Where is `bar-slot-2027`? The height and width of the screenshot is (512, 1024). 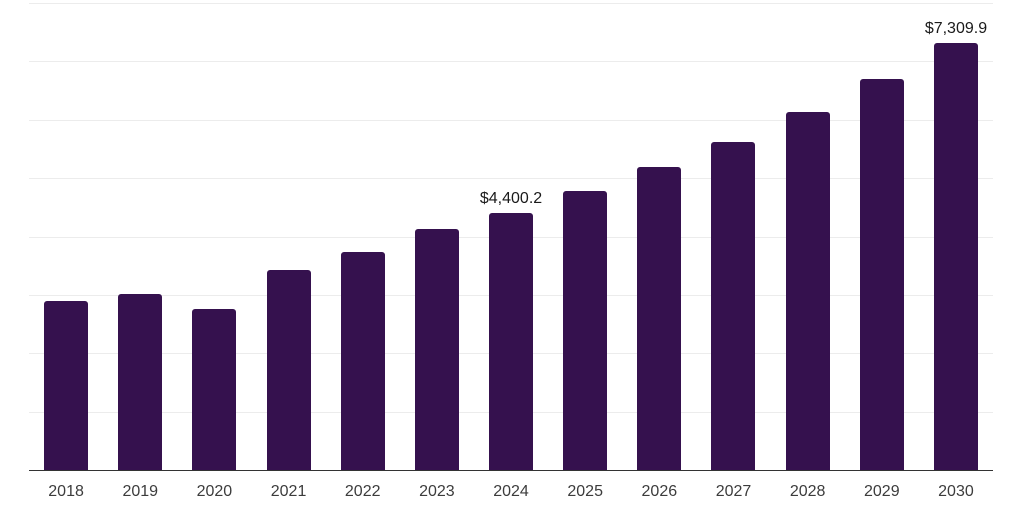
bar-slot-2027 is located at coordinates (733, 236).